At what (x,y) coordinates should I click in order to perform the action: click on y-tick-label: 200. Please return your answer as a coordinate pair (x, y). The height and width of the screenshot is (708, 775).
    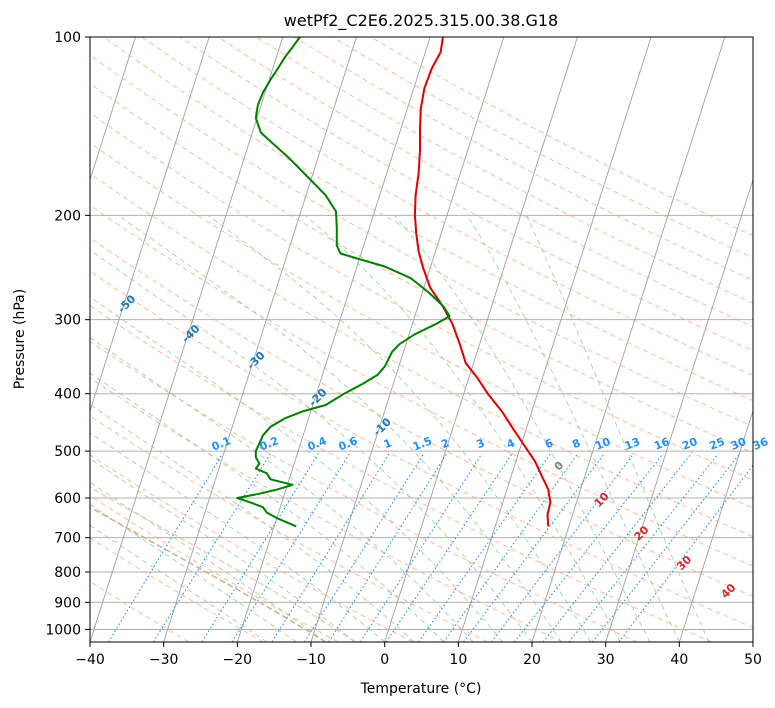
    Looking at the image, I should click on (67, 216).